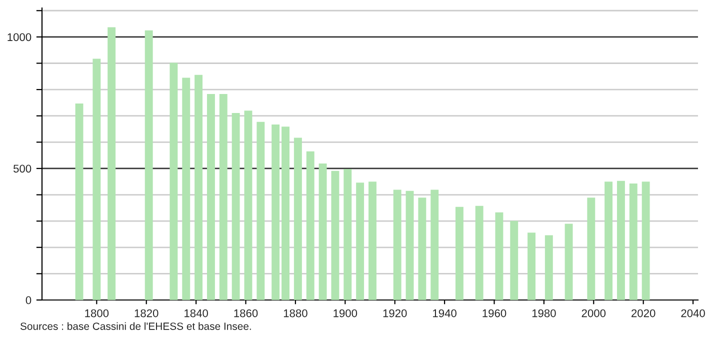  I want to click on x-tick-label: 2020, so click(644, 313).